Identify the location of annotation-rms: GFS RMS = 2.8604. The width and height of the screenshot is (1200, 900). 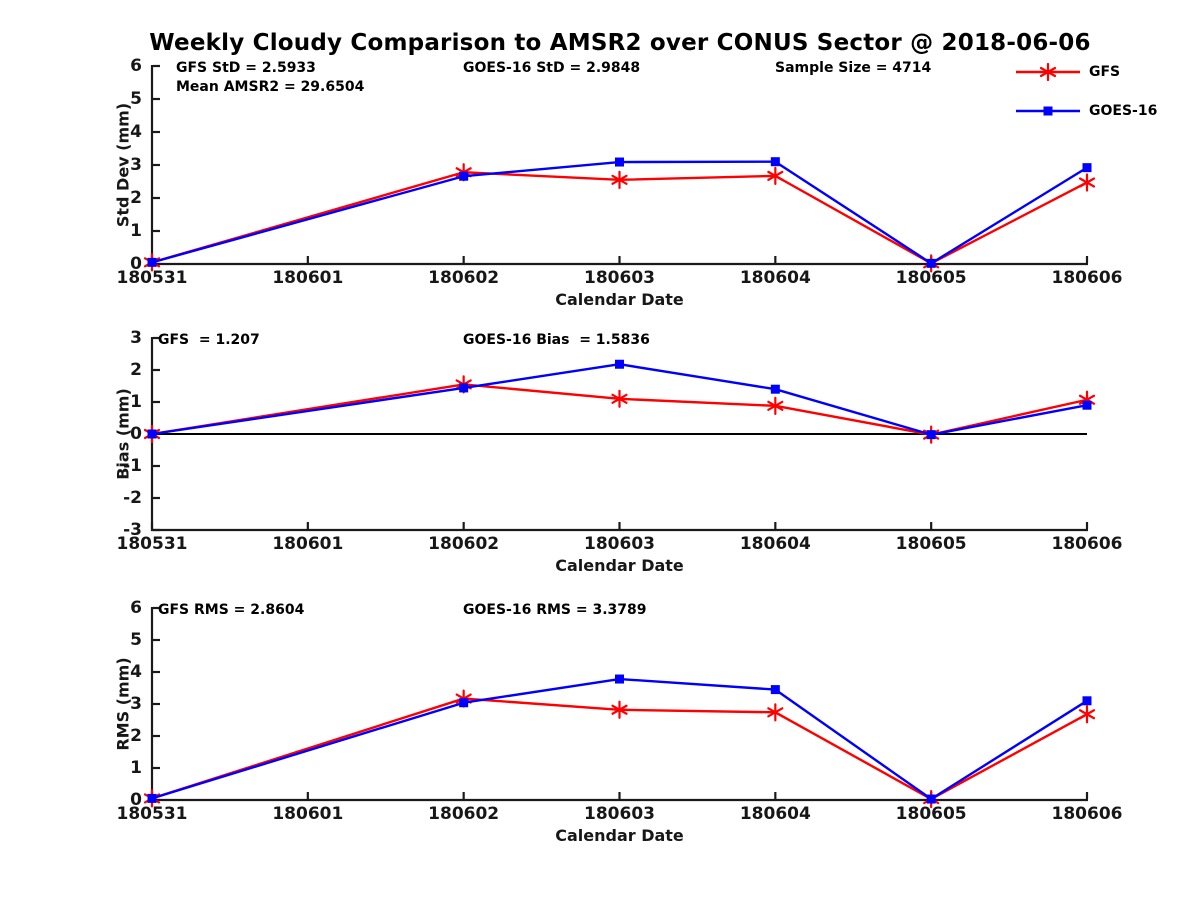
(231, 610).